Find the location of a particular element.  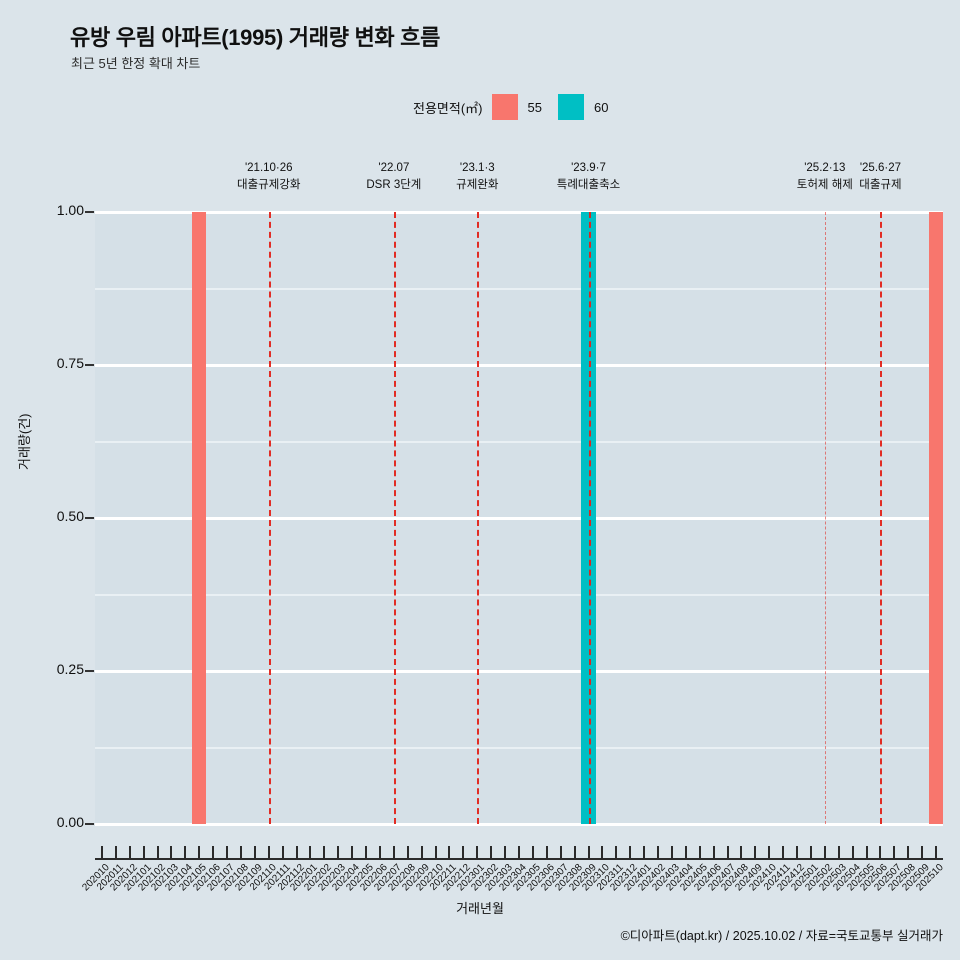

x-axis-line is located at coordinates (519, 859).